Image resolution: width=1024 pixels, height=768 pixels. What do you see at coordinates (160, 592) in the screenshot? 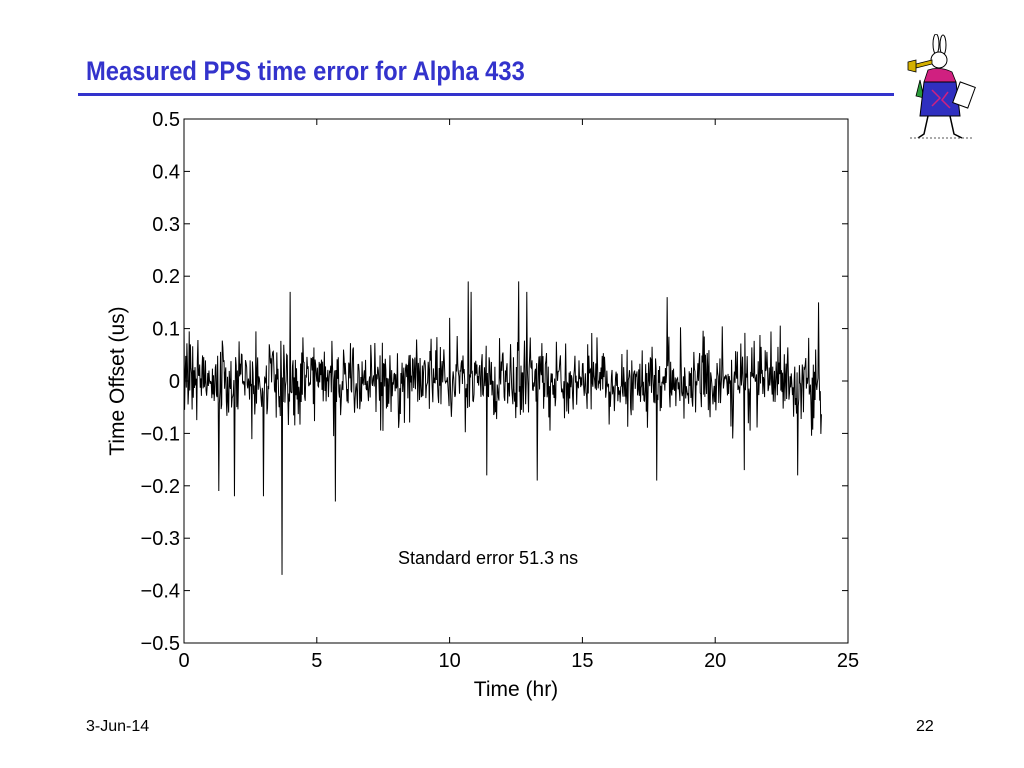
I see `y-tick-label: −0.4` at bounding box center [160, 592].